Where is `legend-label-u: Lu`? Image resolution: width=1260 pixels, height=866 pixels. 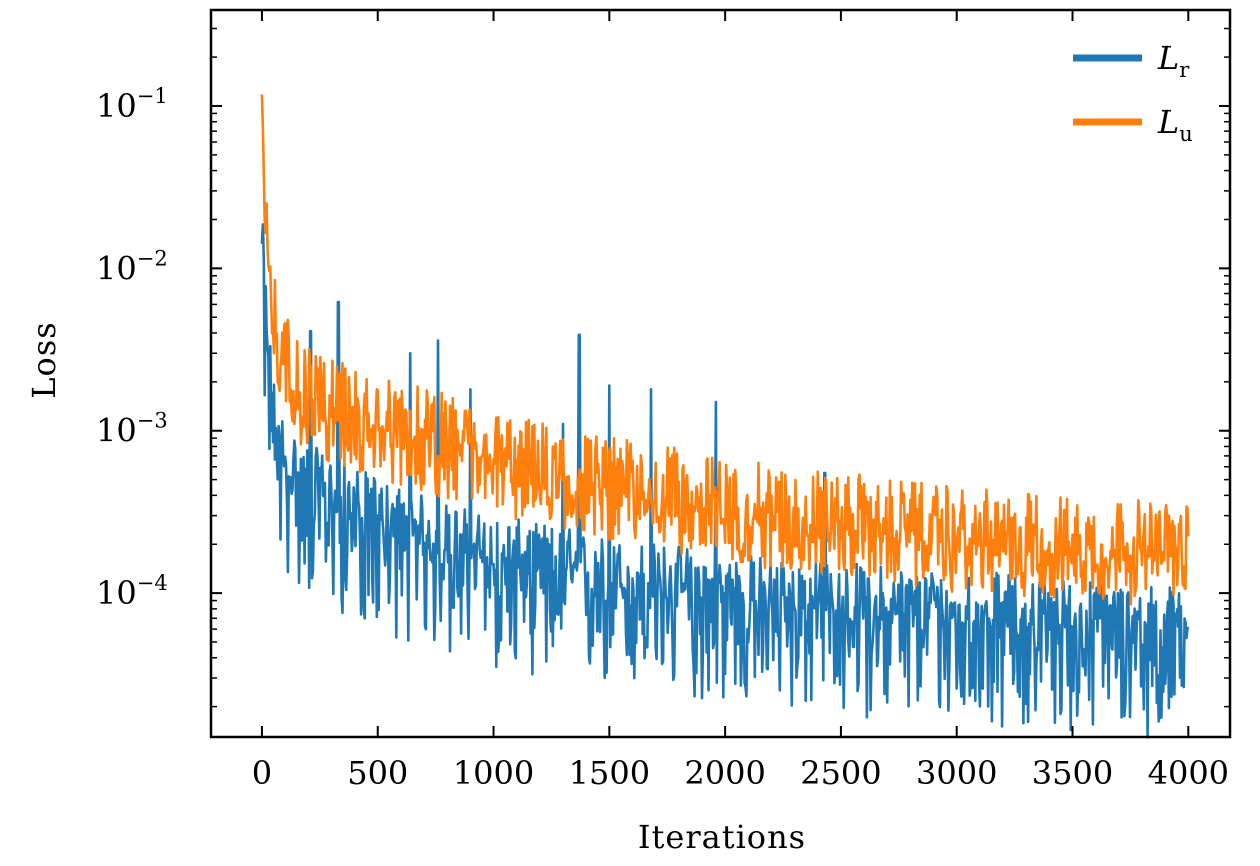
legend-label-u: Lu is located at coordinates (1175, 124).